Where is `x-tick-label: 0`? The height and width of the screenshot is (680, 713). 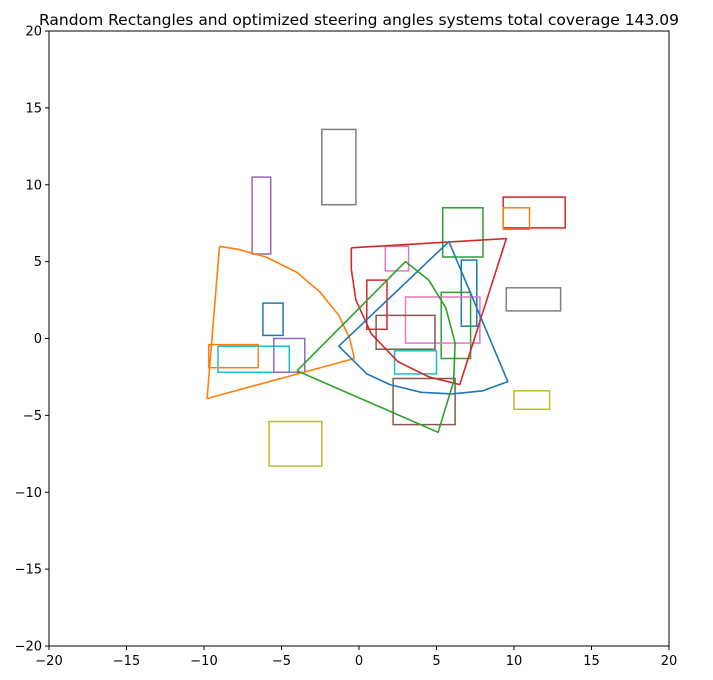 x-tick-label: 0 is located at coordinates (359, 661).